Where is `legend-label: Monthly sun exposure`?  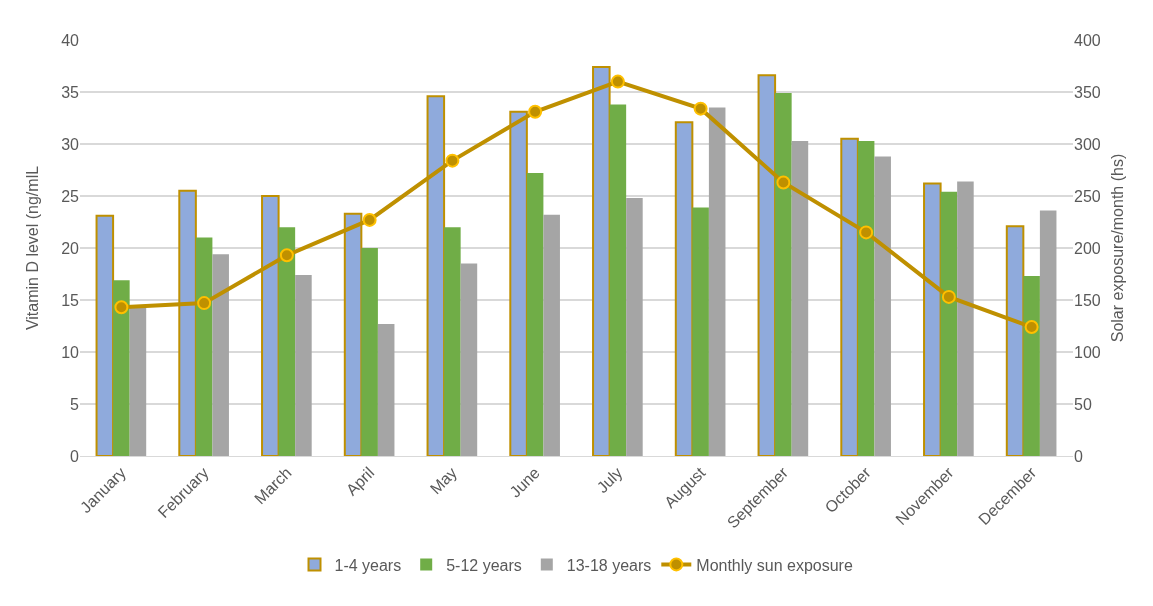 legend-label: Monthly sun exposure is located at coordinates (774, 565).